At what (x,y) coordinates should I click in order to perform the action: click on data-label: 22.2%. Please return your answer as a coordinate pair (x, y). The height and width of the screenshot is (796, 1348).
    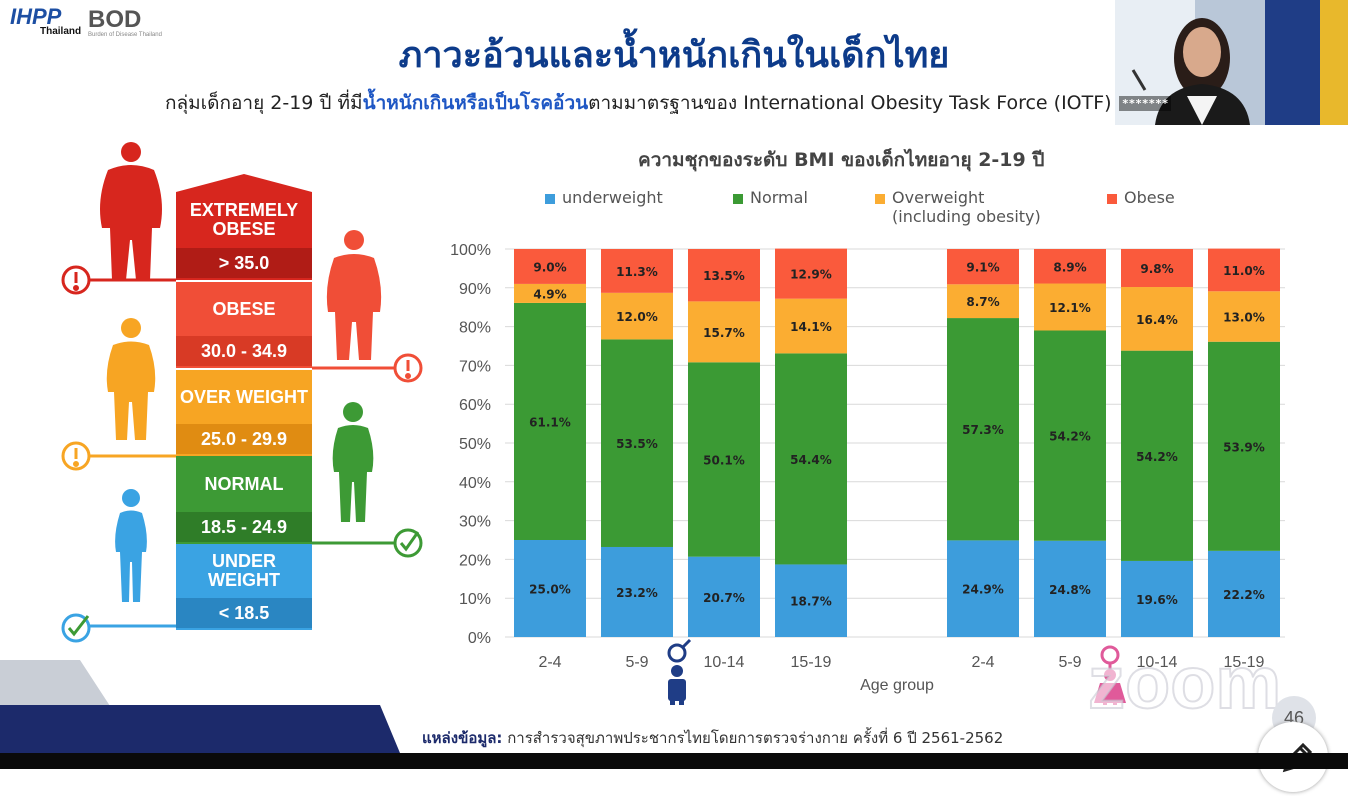
    Looking at the image, I should click on (1244, 595).